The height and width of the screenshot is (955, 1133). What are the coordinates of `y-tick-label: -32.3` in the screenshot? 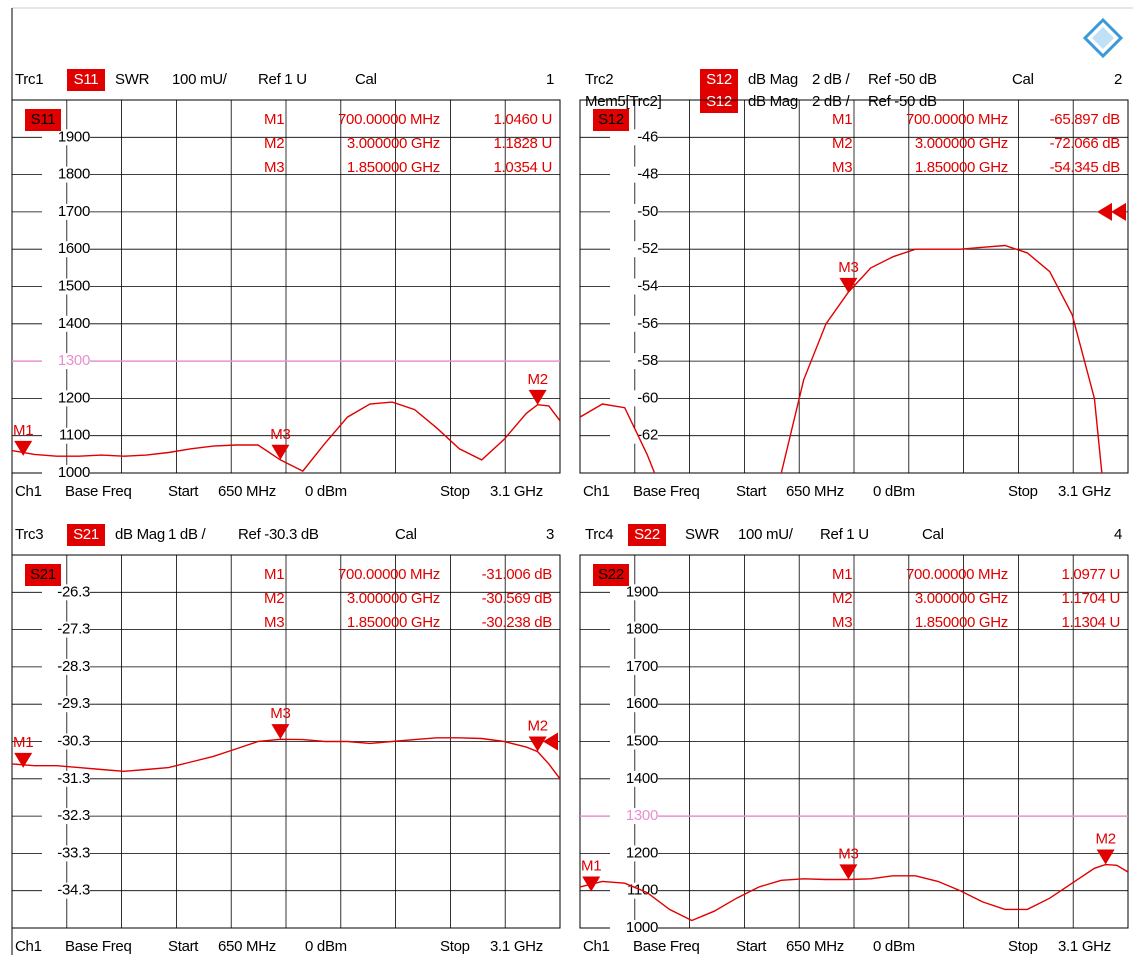 It's located at (73, 815).